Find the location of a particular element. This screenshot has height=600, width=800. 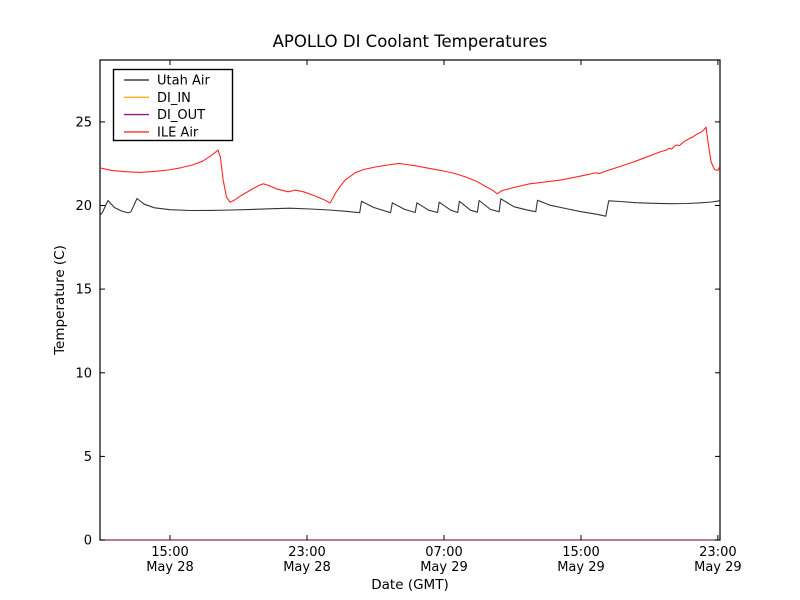

legend-item-label: Utah Air is located at coordinates (183, 81).